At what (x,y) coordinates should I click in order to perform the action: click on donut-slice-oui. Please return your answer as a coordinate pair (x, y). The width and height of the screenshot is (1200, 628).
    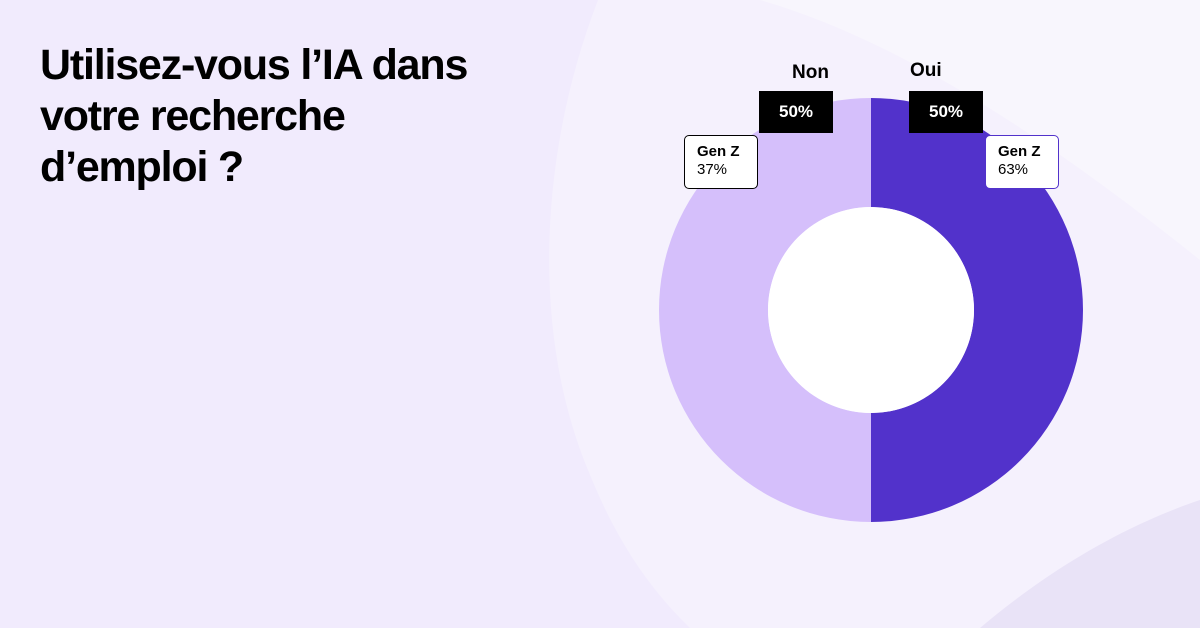
    Looking at the image, I should click on (977, 310).